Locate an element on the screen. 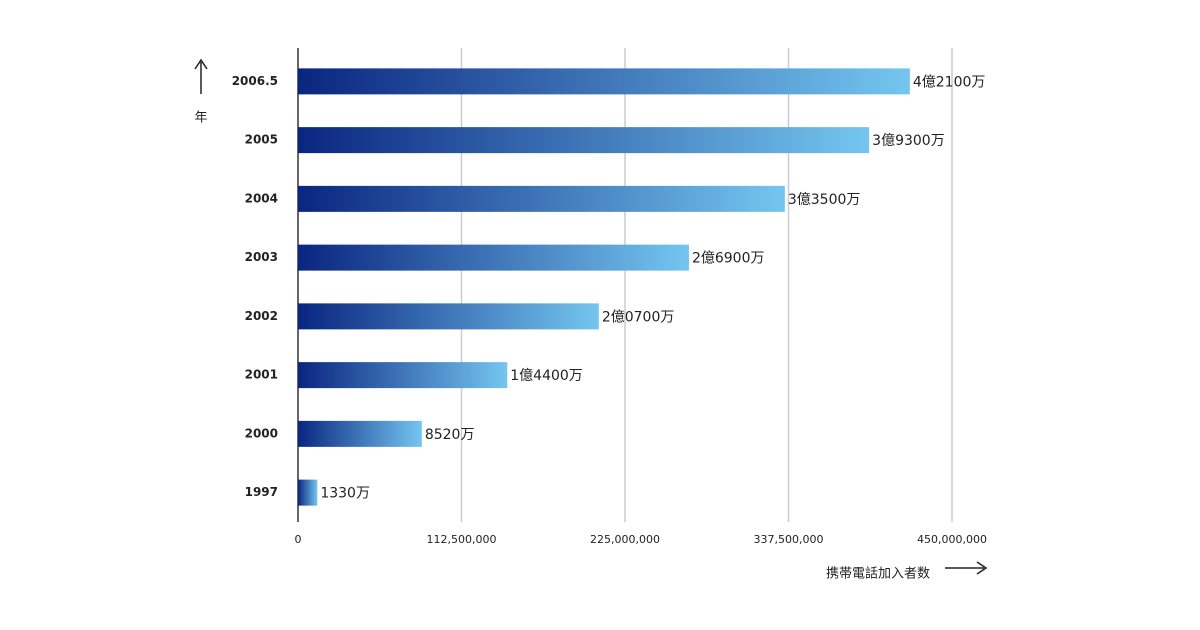  y-tick-label: 2005 is located at coordinates (261, 140).